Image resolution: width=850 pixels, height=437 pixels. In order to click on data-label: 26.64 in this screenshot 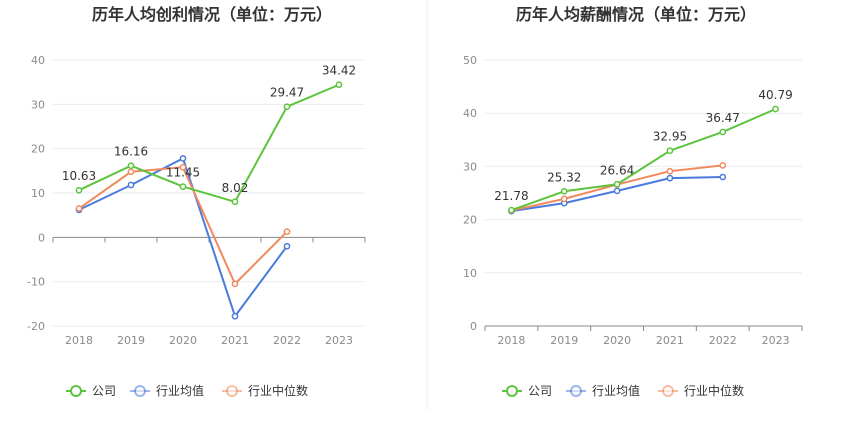, I will do `click(617, 170)`.